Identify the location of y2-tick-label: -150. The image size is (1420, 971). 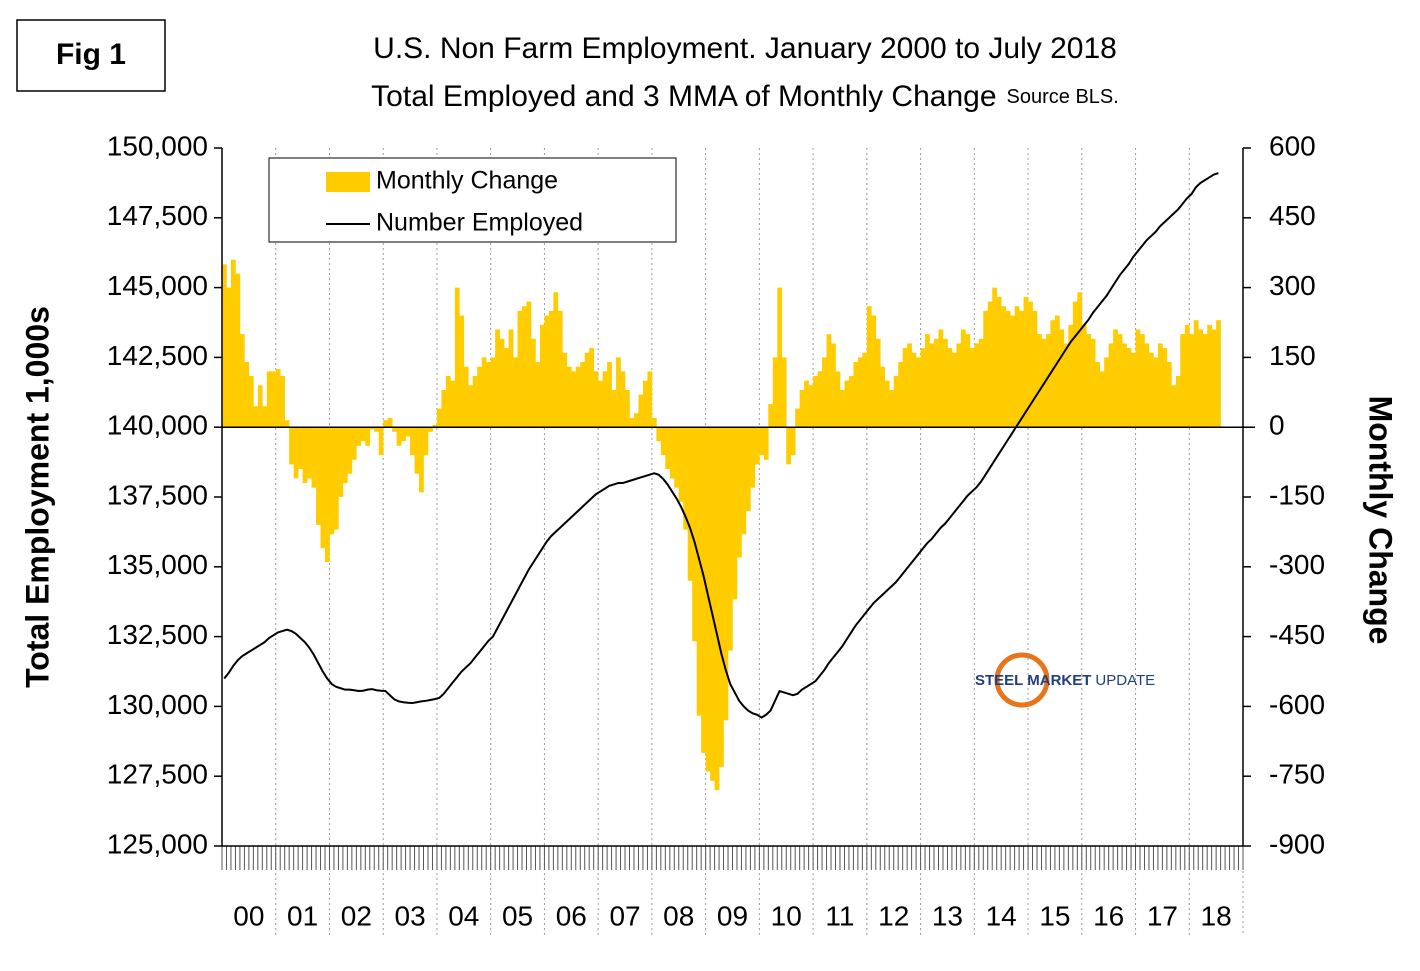
(1297, 494).